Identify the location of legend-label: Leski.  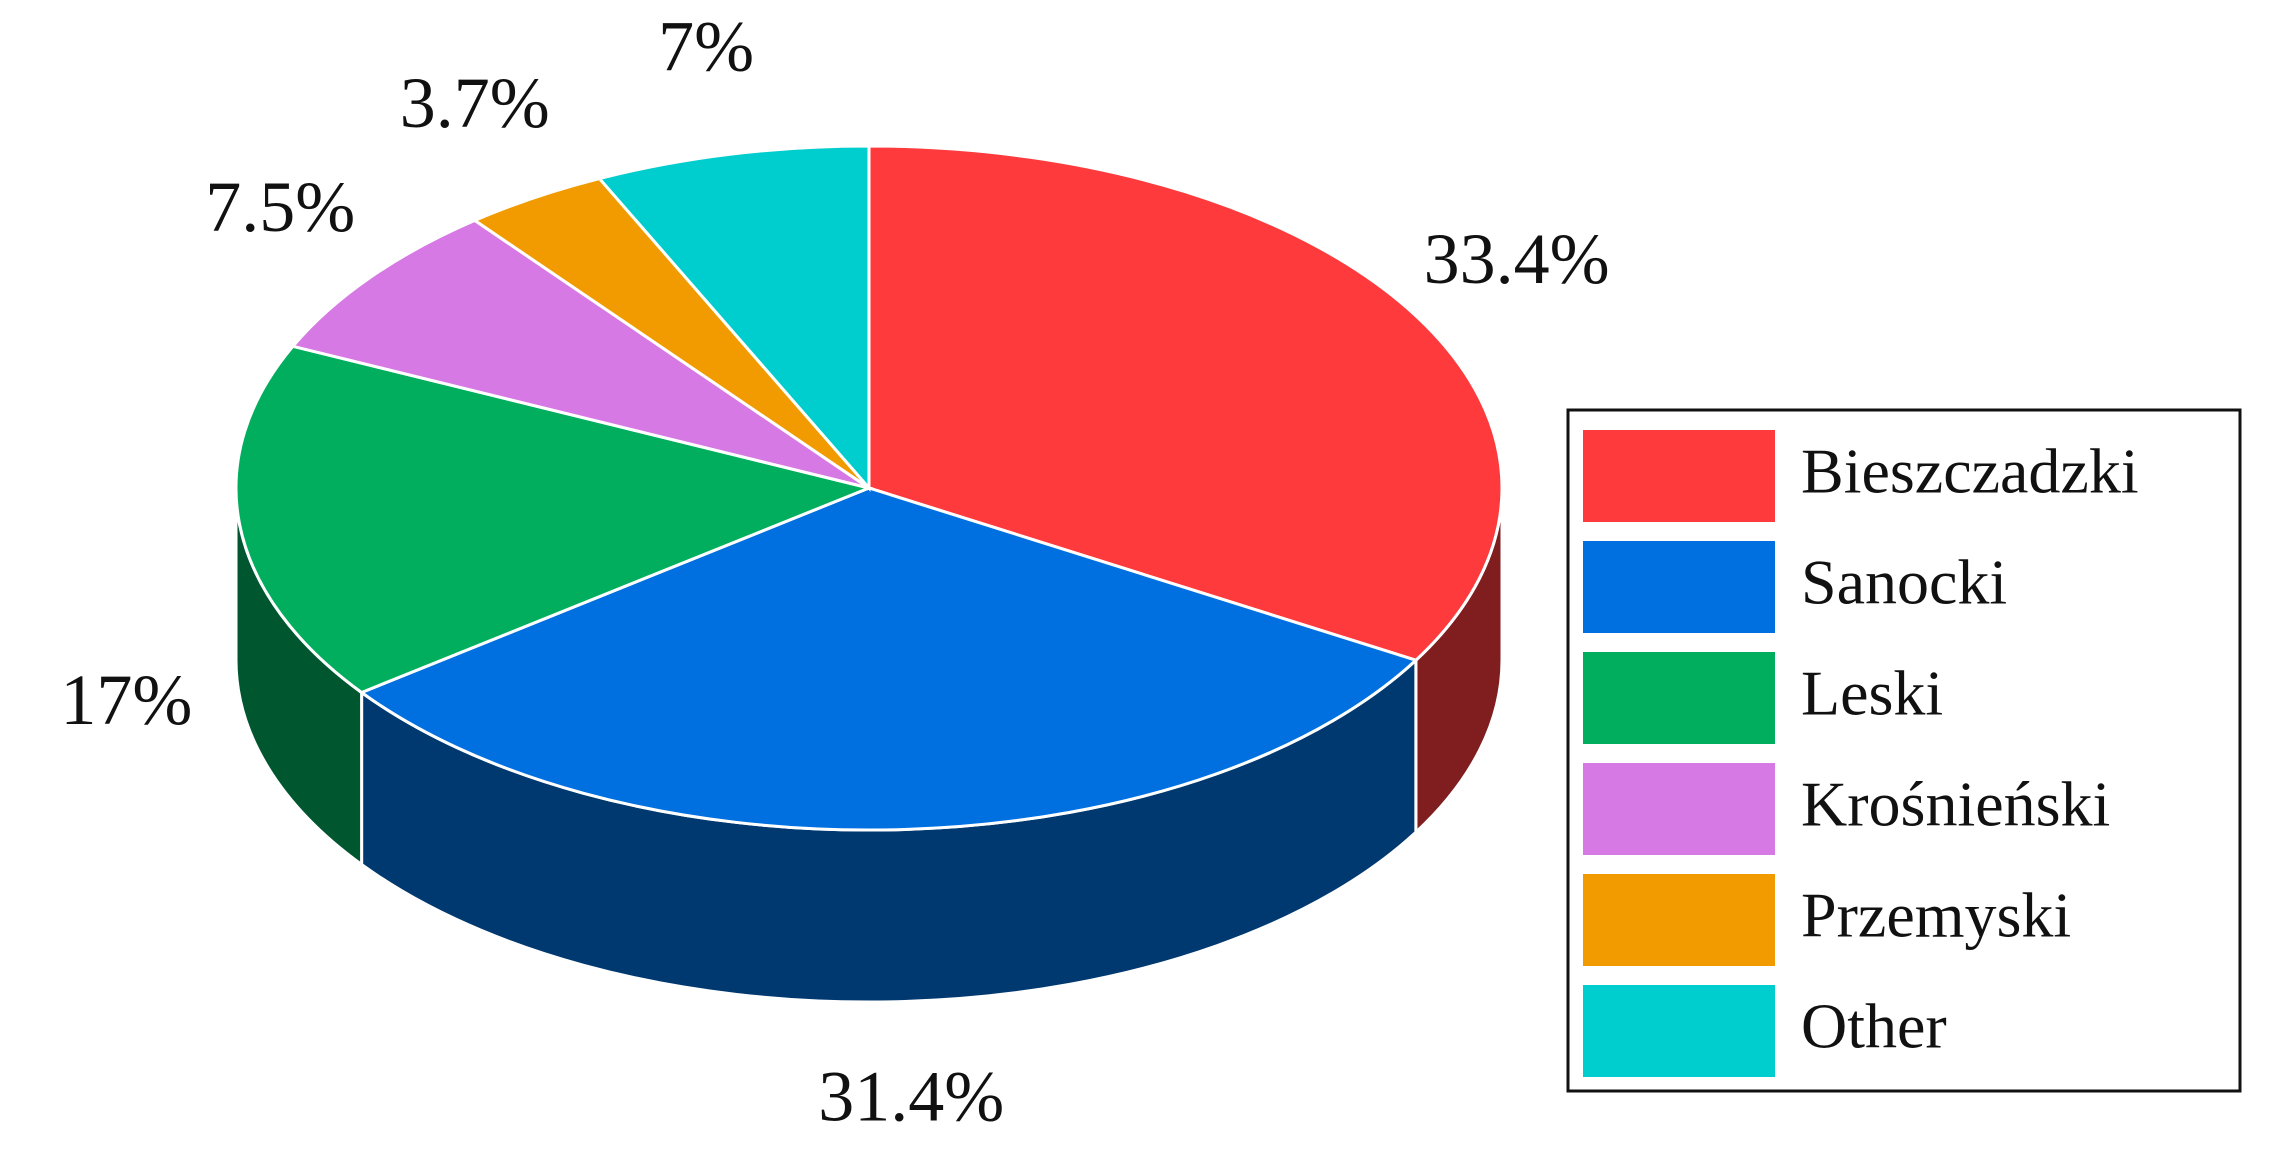
(1872, 693).